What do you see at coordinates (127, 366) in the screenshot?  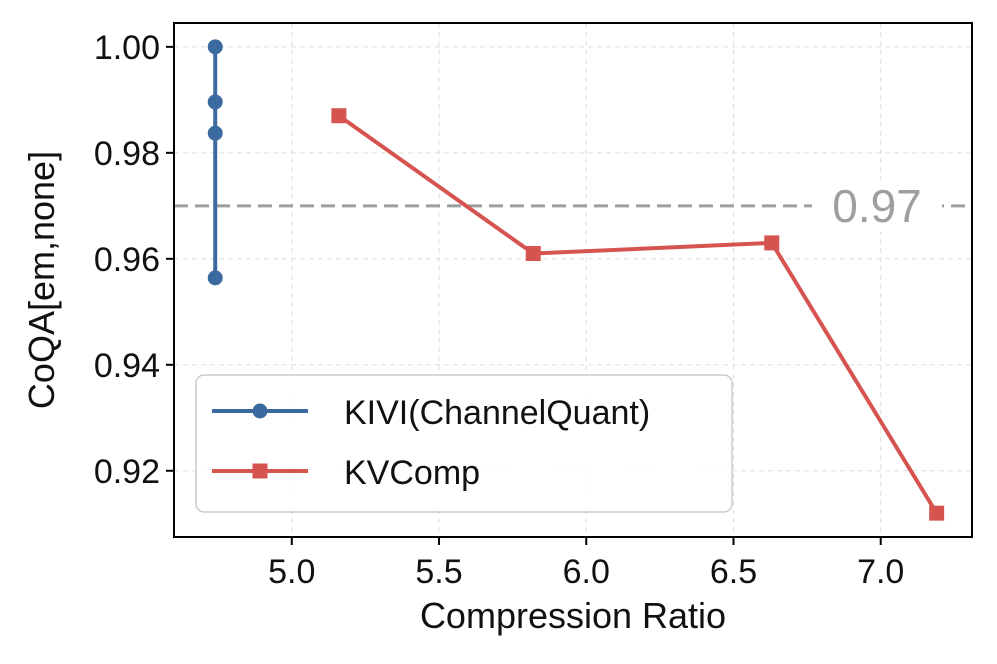 I see `y-tick-label: 0.94` at bounding box center [127, 366].